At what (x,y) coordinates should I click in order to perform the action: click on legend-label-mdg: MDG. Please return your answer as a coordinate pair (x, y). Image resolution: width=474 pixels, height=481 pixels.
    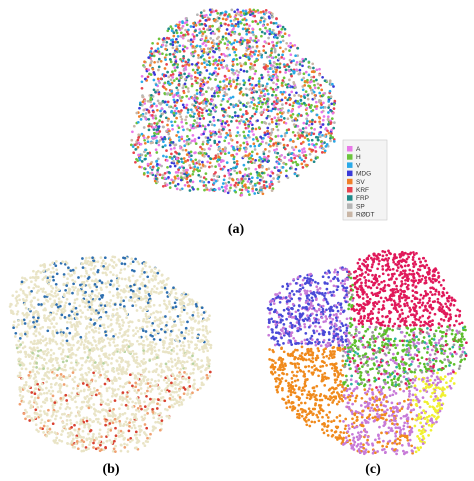
    Looking at the image, I should click on (363, 174).